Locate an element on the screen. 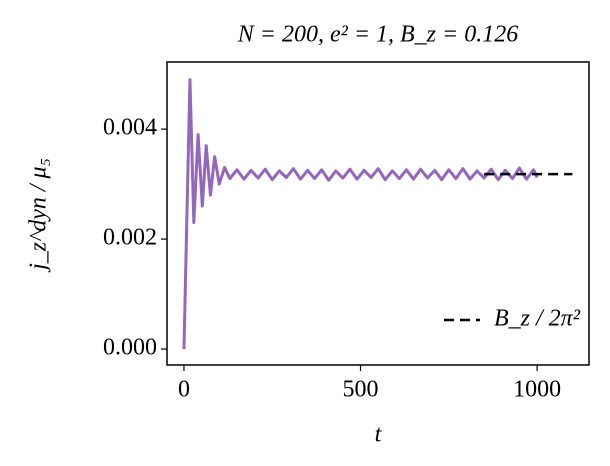 The image size is (610, 466). x-axis-label: t is located at coordinates (379, 435).